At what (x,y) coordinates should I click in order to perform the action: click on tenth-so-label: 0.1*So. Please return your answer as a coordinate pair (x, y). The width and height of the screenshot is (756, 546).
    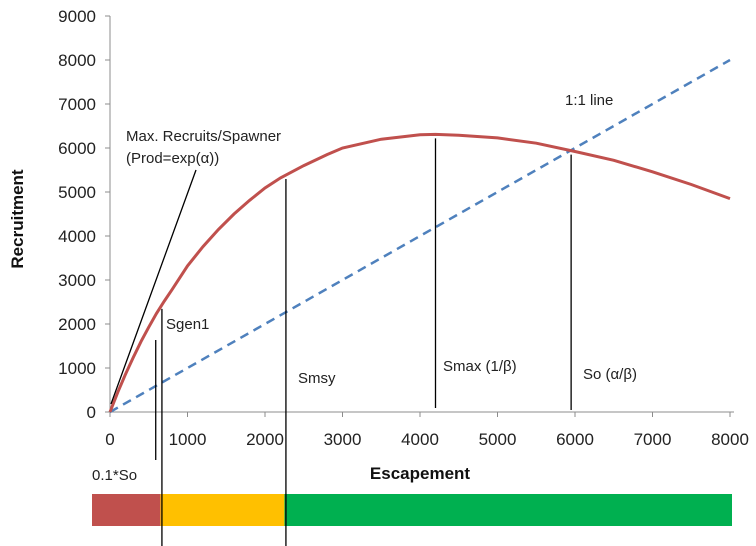
    Looking at the image, I should click on (114, 475).